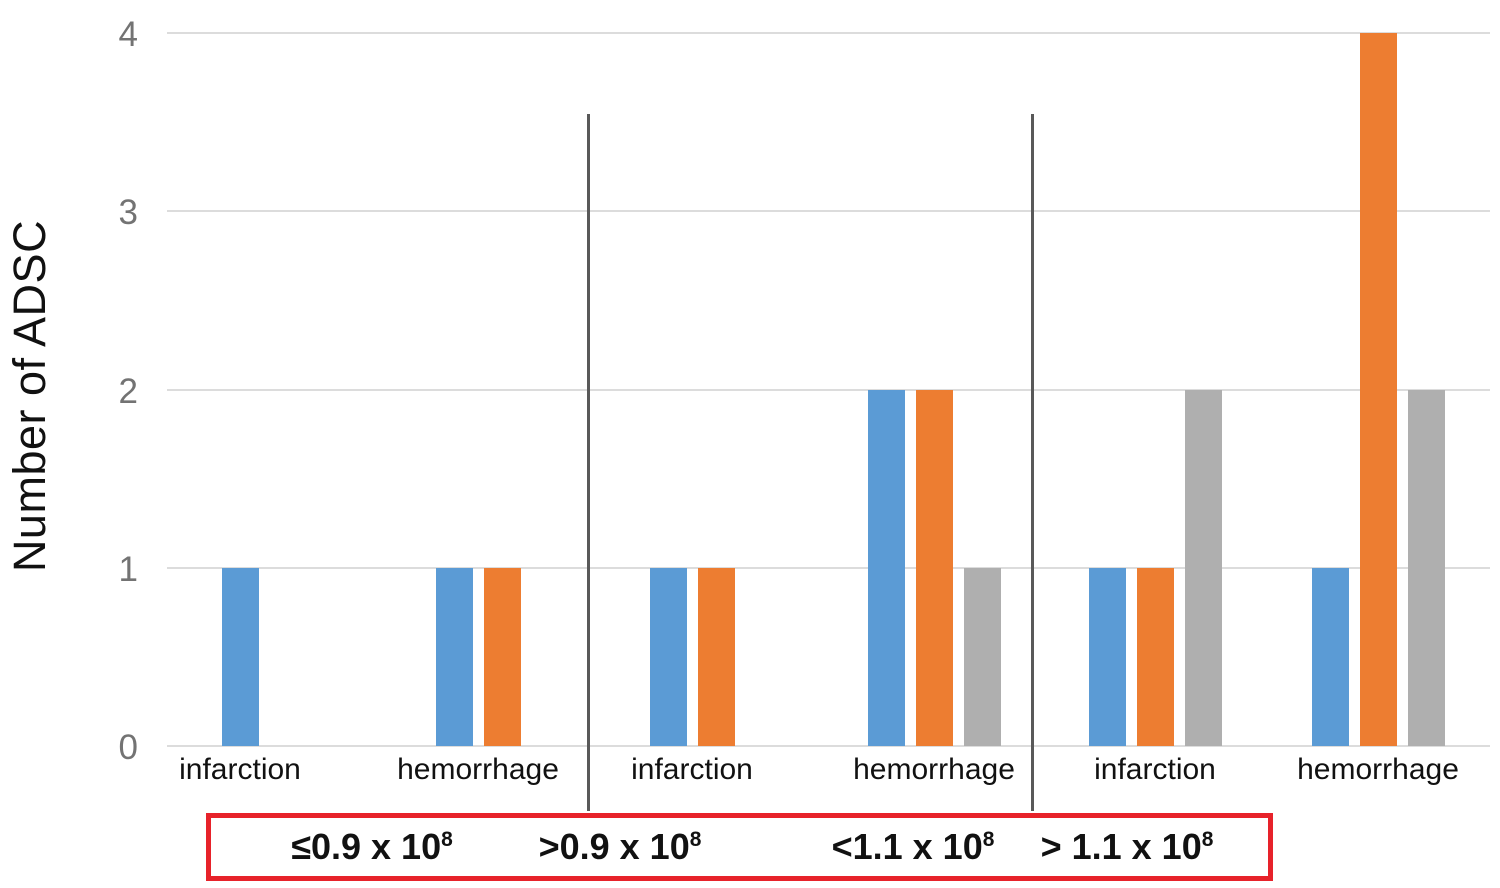 The width and height of the screenshot is (1500, 888). What do you see at coordinates (692, 769) in the screenshot?
I see `category-label-3: infarction` at bounding box center [692, 769].